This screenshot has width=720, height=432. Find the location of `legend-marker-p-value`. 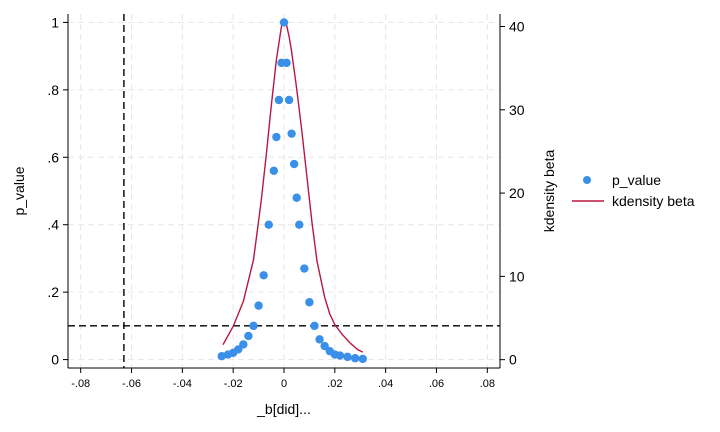

legend-marker-p-value is located at coordinates (587, 180).